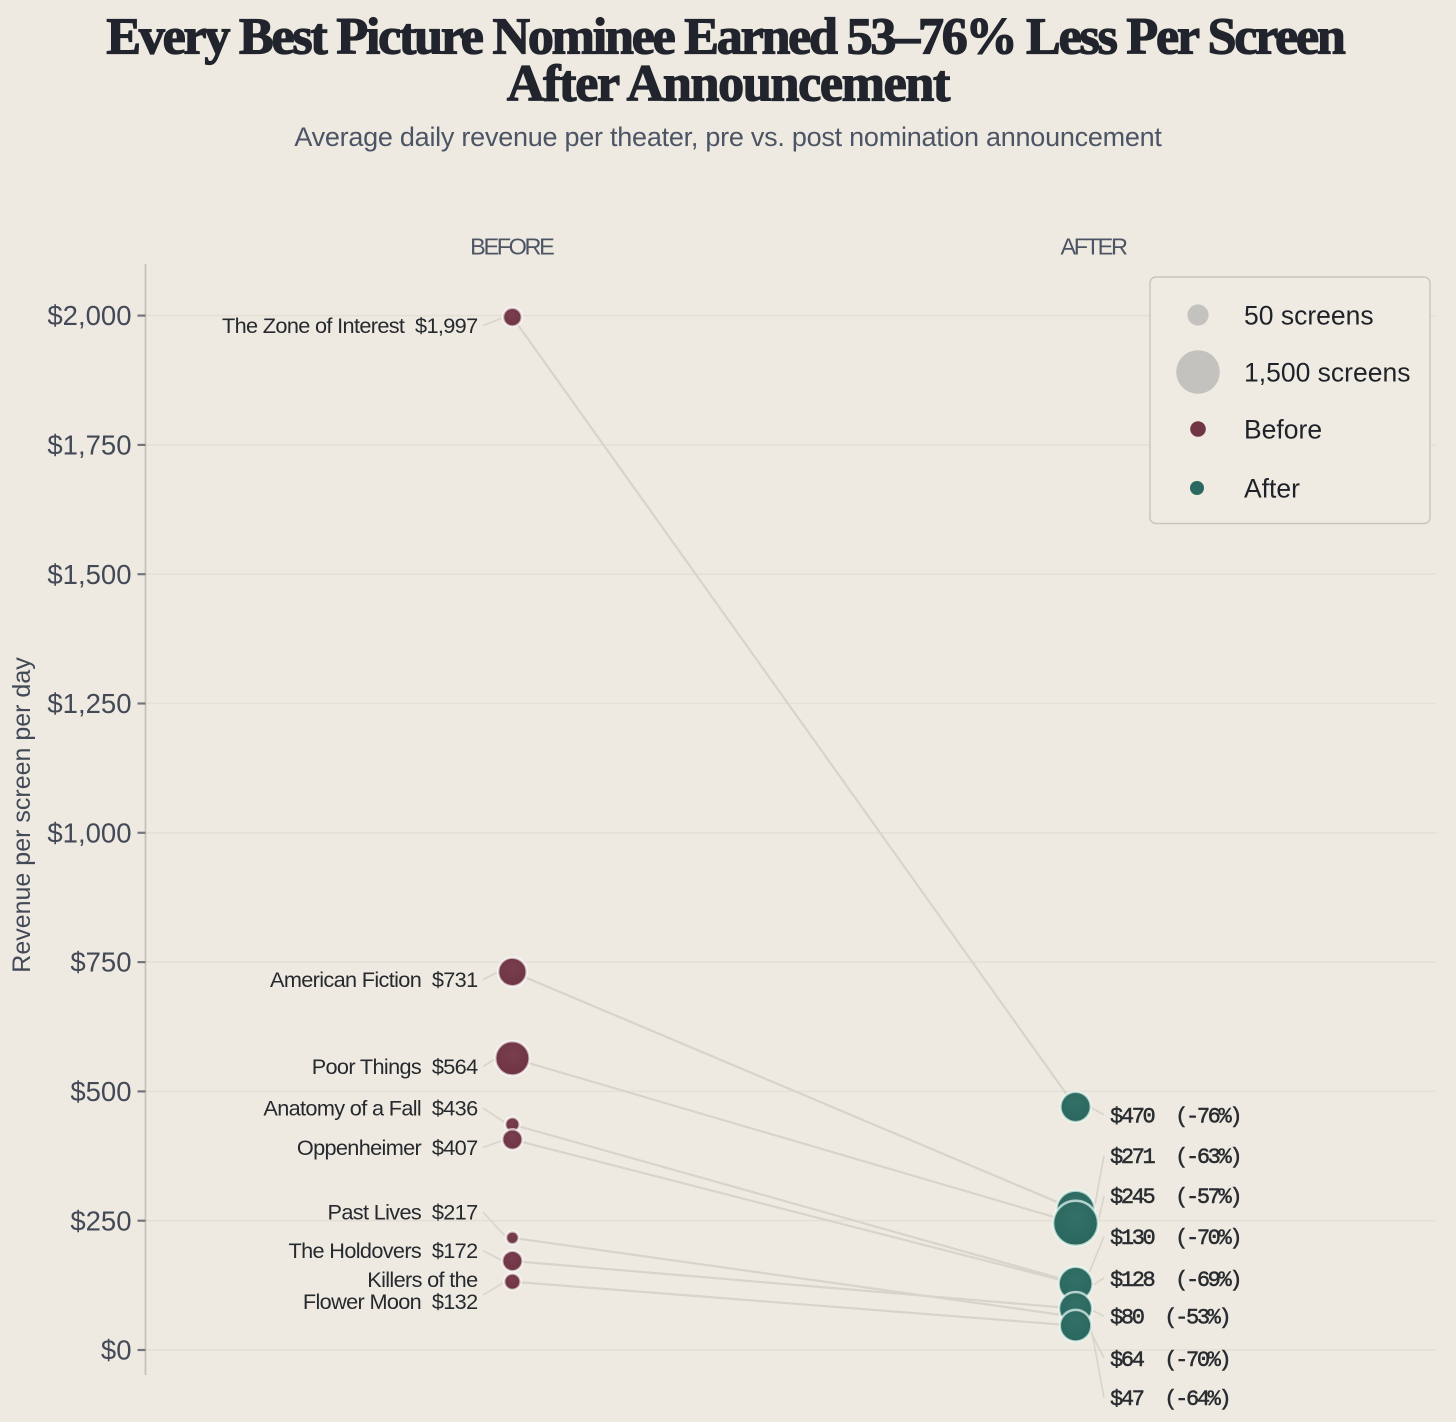  What do you see at coordinates (729, 84) in the screenshot?
I see `svg-text: After Announcement` at bounding box center [729, 84].